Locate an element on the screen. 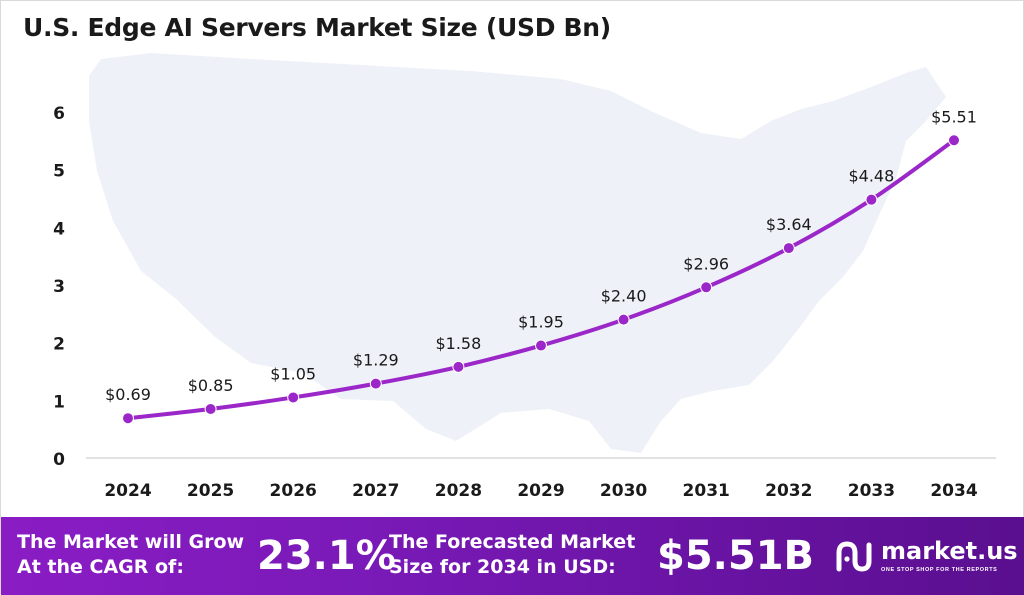  y-tick-label: 6 is located at coordinates (59, 114).